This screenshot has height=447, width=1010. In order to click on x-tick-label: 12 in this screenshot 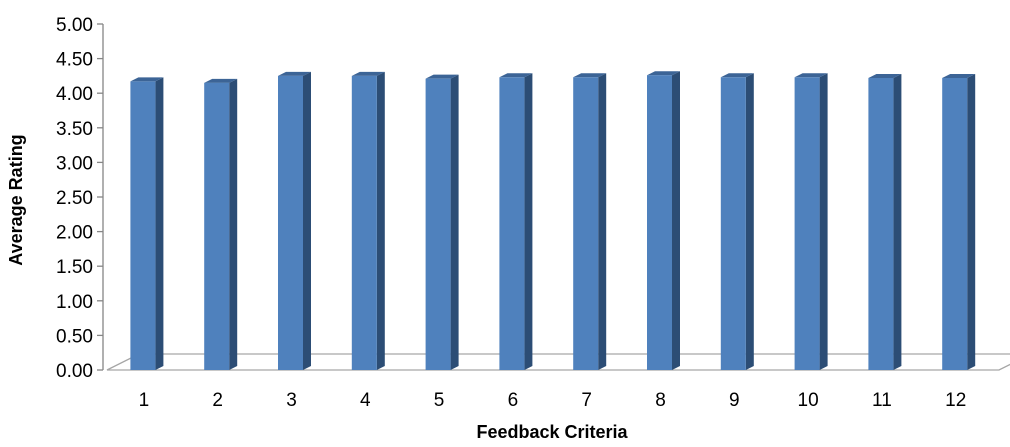, I will do `click(955, 400)`.